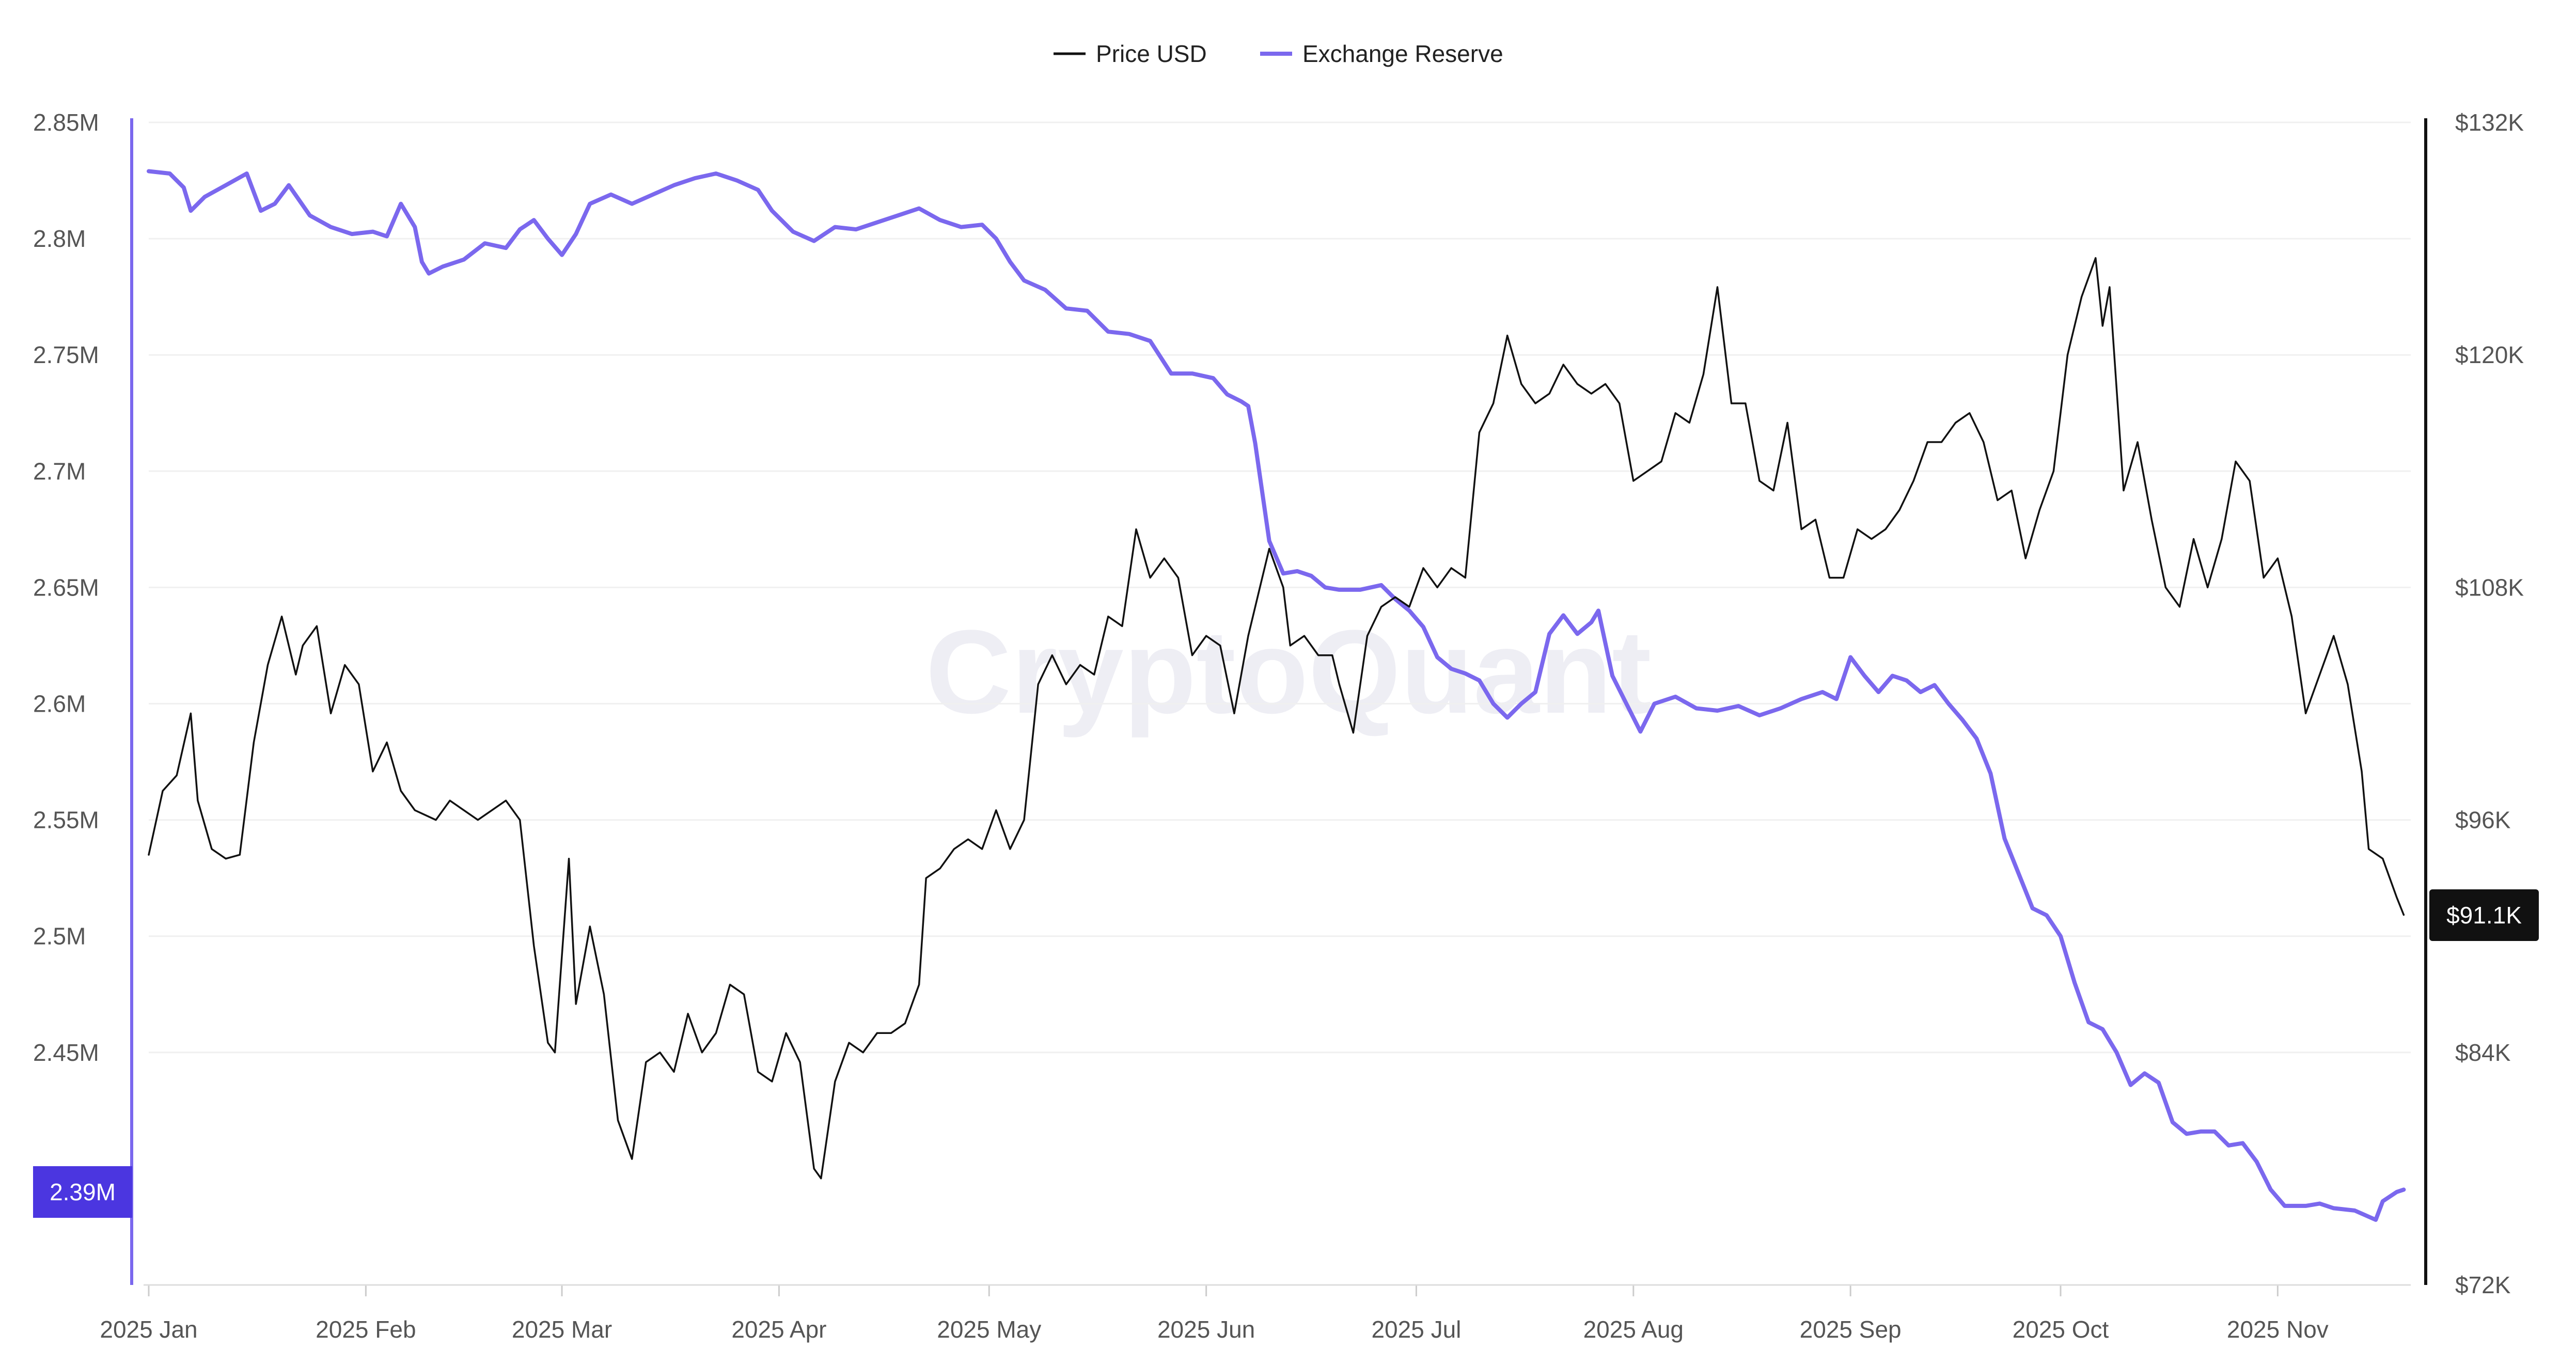 The image size is (2576, 1349). What do you see at coordinates (366, 1330) in the screenshot?
I see `x-axis-tick-label: 2025 Feb` at bounding box center [366, 1330].